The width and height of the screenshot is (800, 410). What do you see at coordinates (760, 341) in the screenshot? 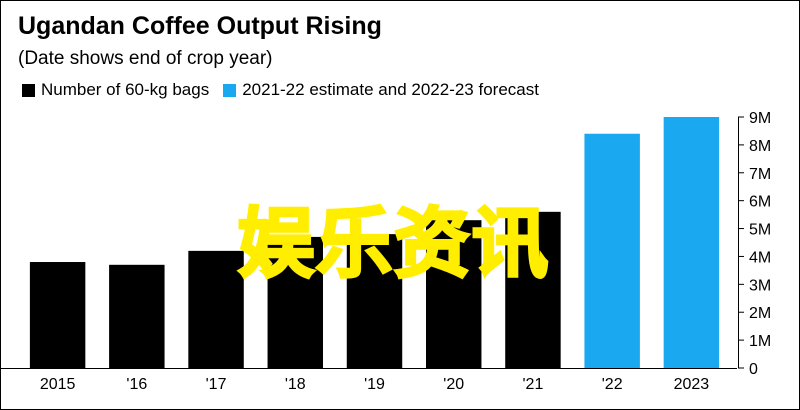
I see `y-tick-label-1: 1M` at bounding box center [760, 341].